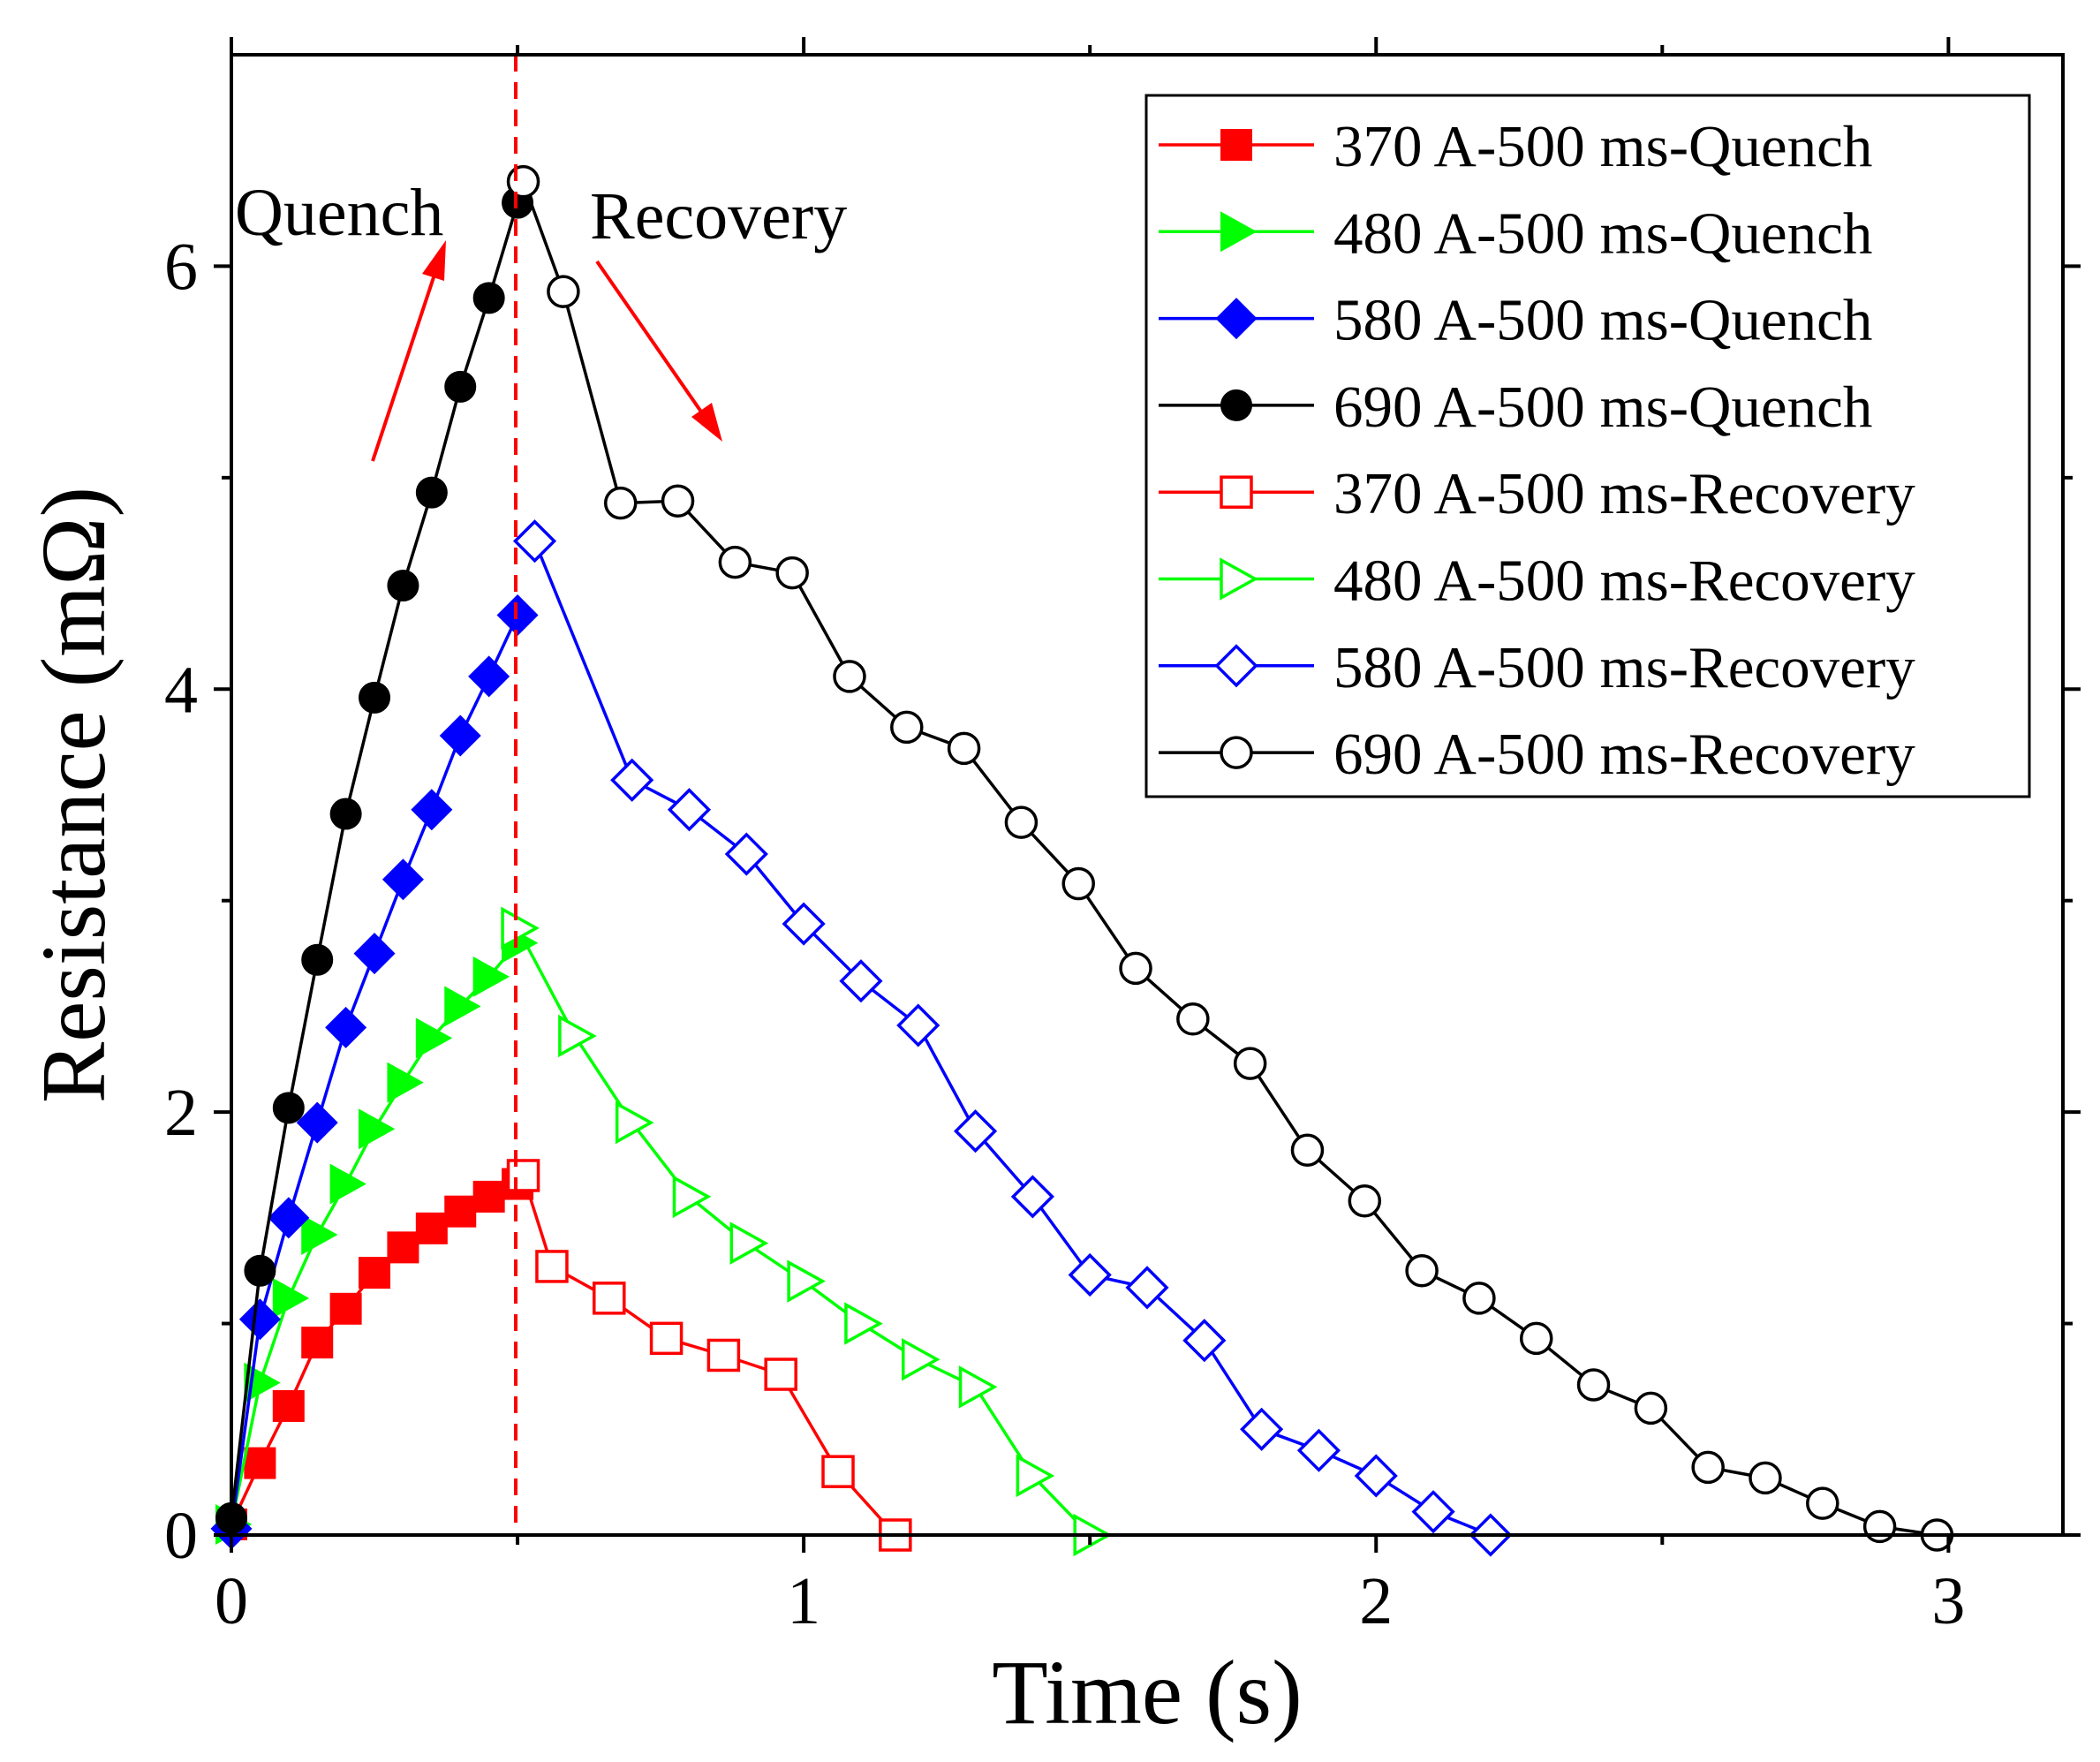 This screenshot has height=1762, width=2100. What do you see at coordinates (1603, 146) in the screenshot?
I see `legend-label: 370 A-500 ms-Quench` at bounding box center [1603, 146].